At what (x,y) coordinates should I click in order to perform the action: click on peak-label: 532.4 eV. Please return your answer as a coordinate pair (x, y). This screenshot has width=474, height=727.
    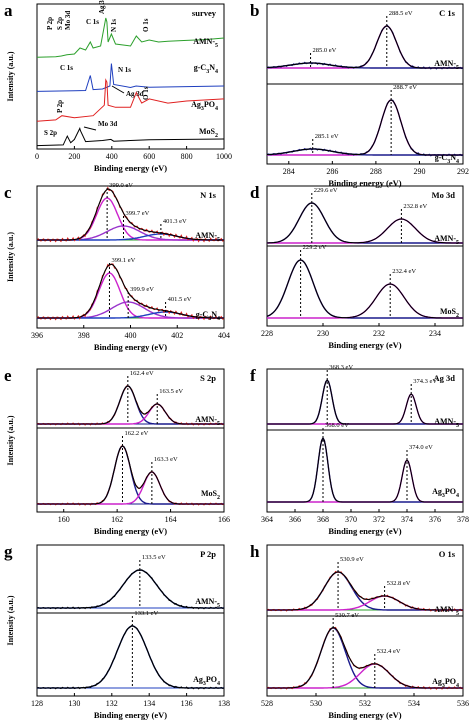
    Looking at the image, I should click on (389, 651).